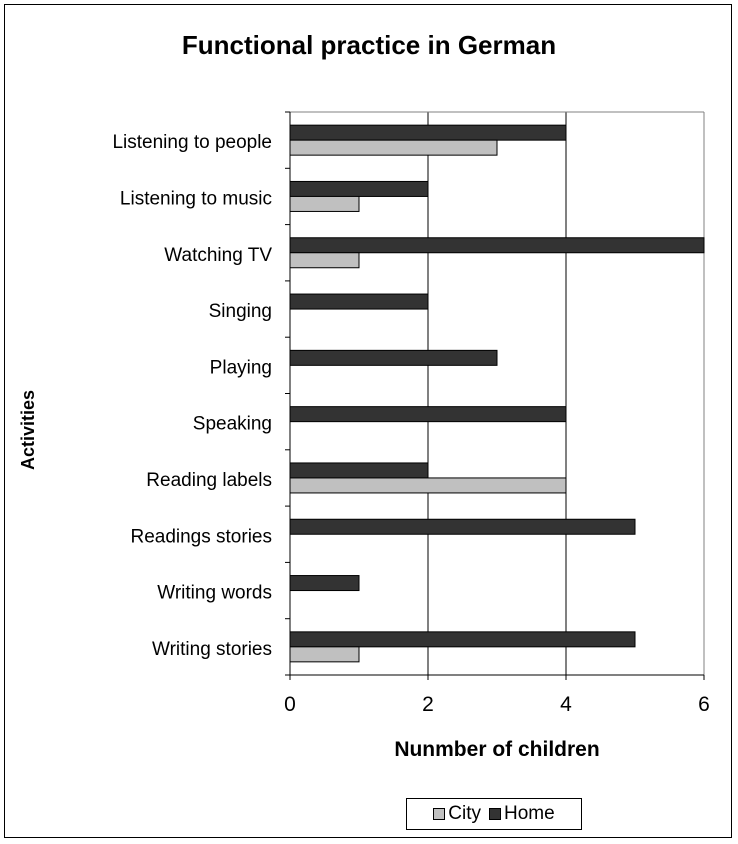 This screenshot has width=738, height=844. I want to click on x-tick-label-4: 4, so click(566, 704).